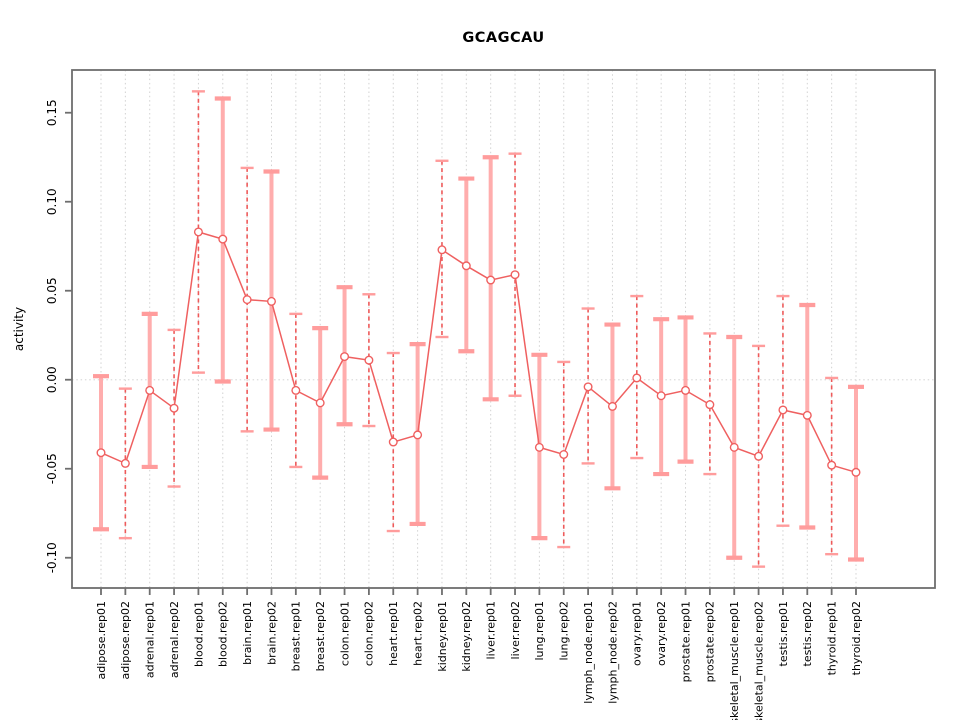  I want to click on x-tick-label-lymph_node.rep02: lymph_node.rep02, so click(612, 652).